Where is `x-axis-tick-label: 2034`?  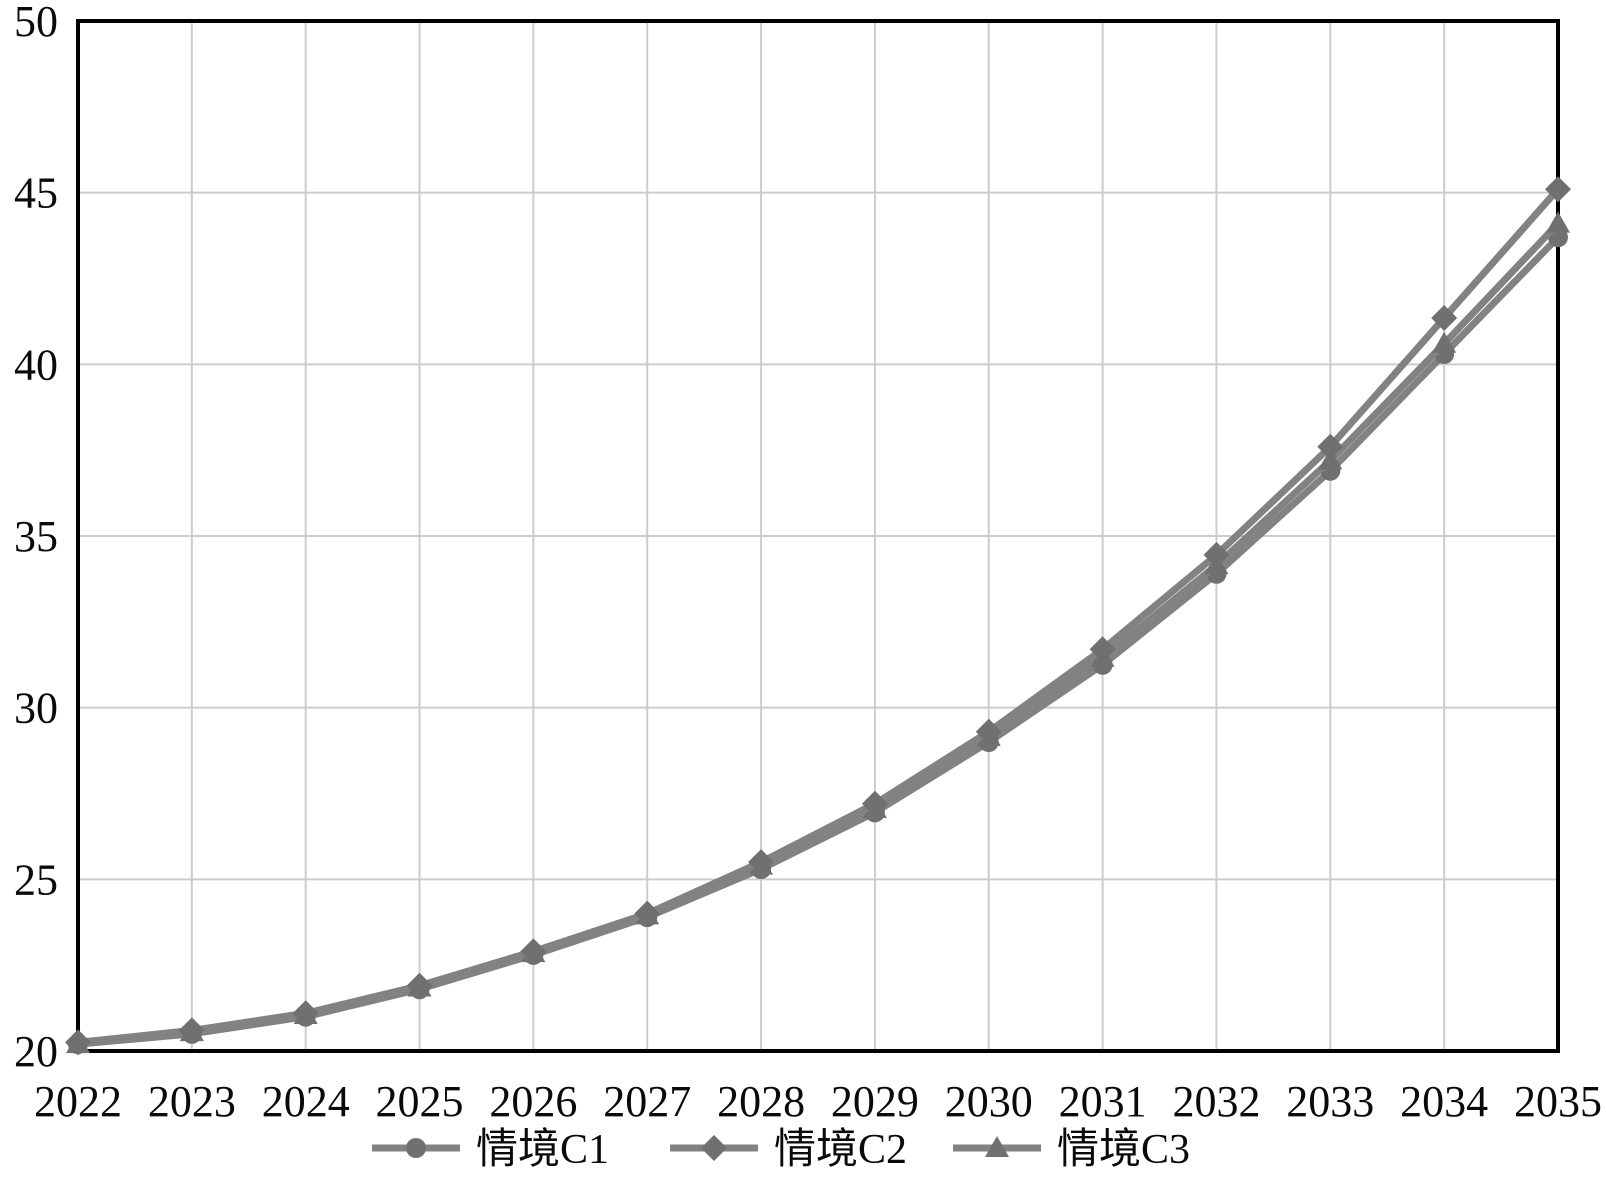 x-axis-tick-label: 2034 is located at coordinates (1444, 1101).